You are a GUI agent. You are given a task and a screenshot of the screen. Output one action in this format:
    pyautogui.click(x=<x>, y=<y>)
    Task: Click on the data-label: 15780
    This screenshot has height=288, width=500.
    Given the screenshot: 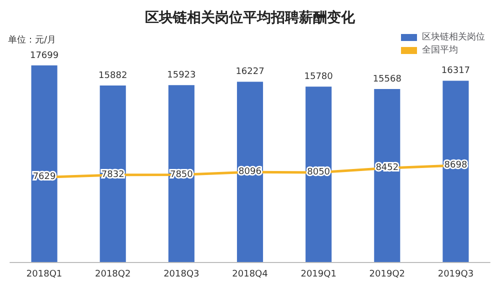 What is the action you would take?
    pyautogui.click(x=319, y=77)
    